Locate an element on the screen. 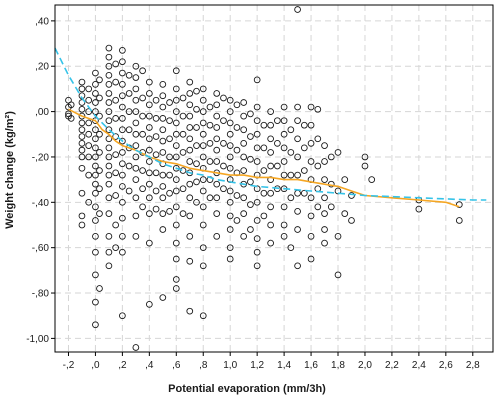 This screenshot has width=500, height=407. x-tick-label: ,6 is located at coordinates (176, 365).